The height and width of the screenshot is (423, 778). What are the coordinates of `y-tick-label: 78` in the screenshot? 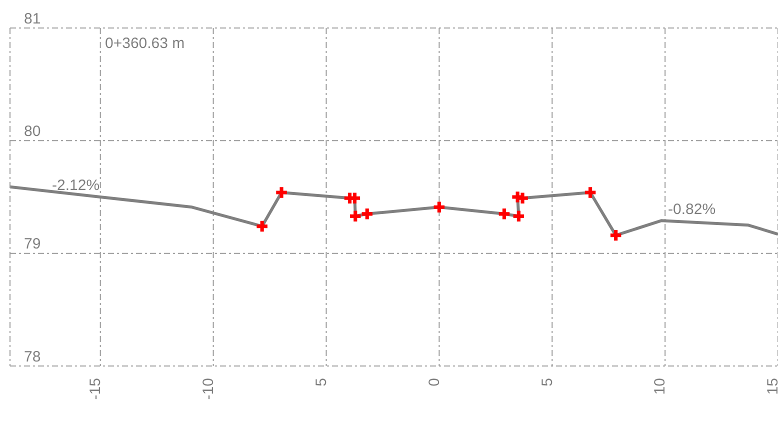 It's located at (32, 357).